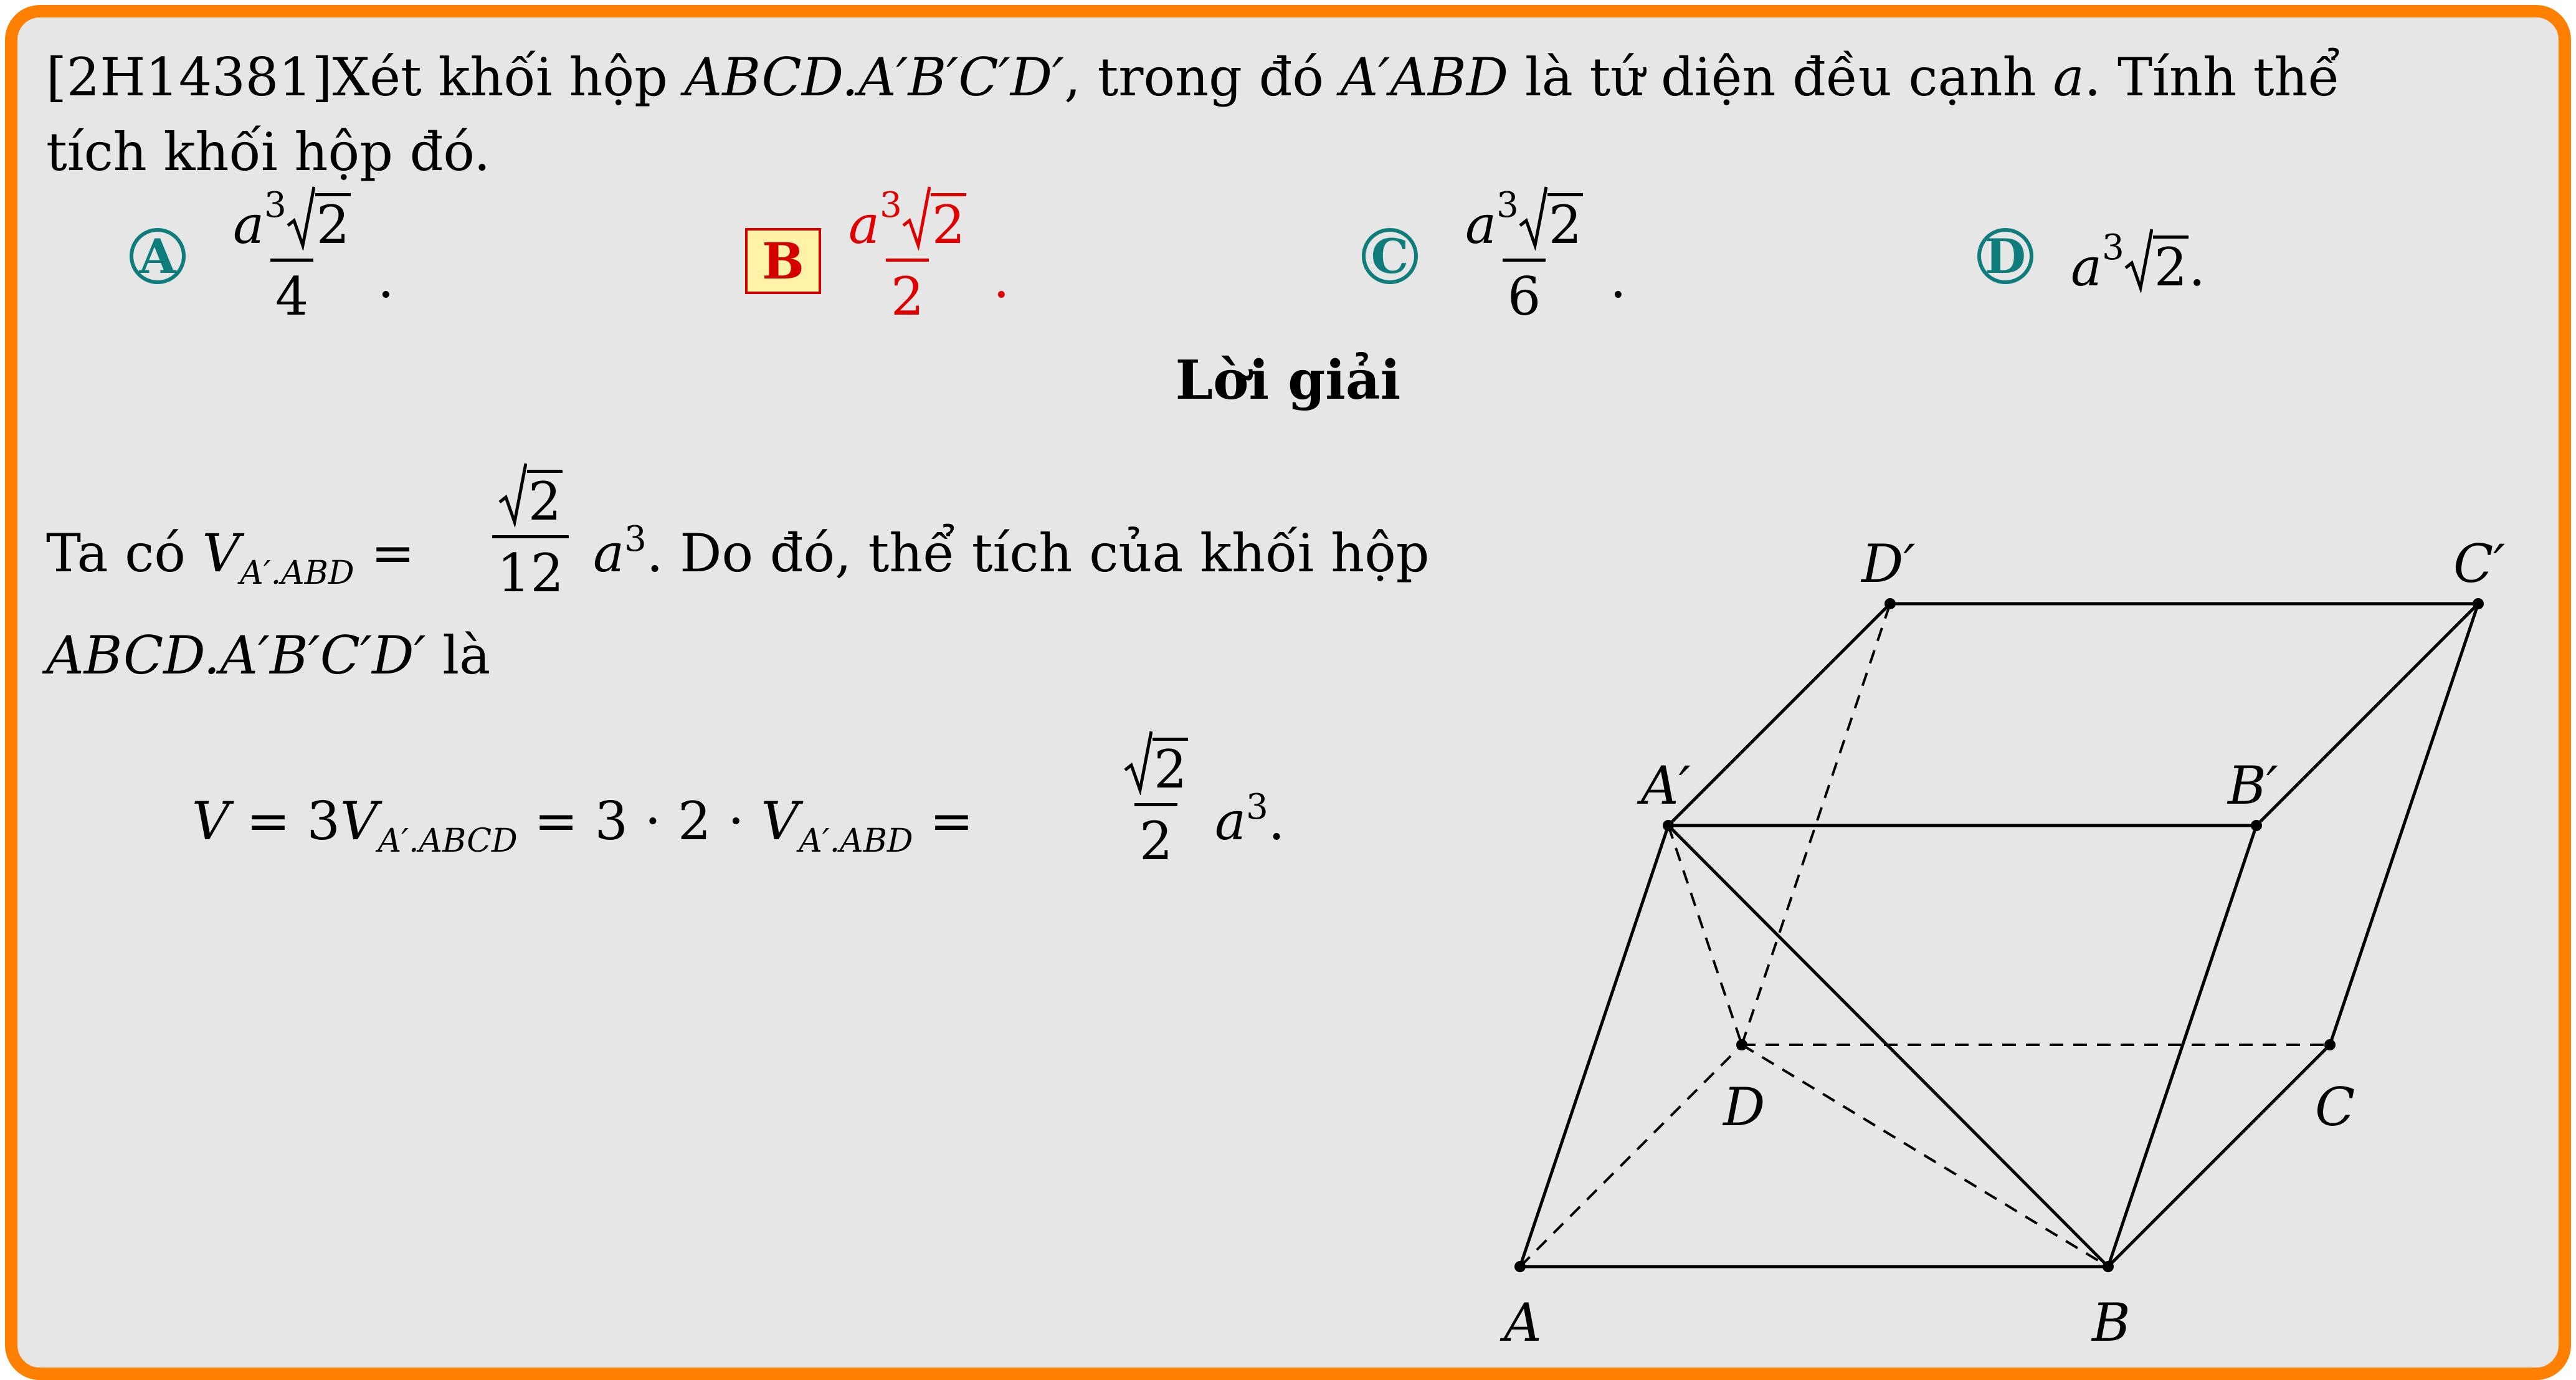 The width and height of the screenshot is (2576, 1380). What do you see at coordinates (2479, 563) in the screenshot?
I see `label-C-prime: C′` at bounding box center [2479, 563].